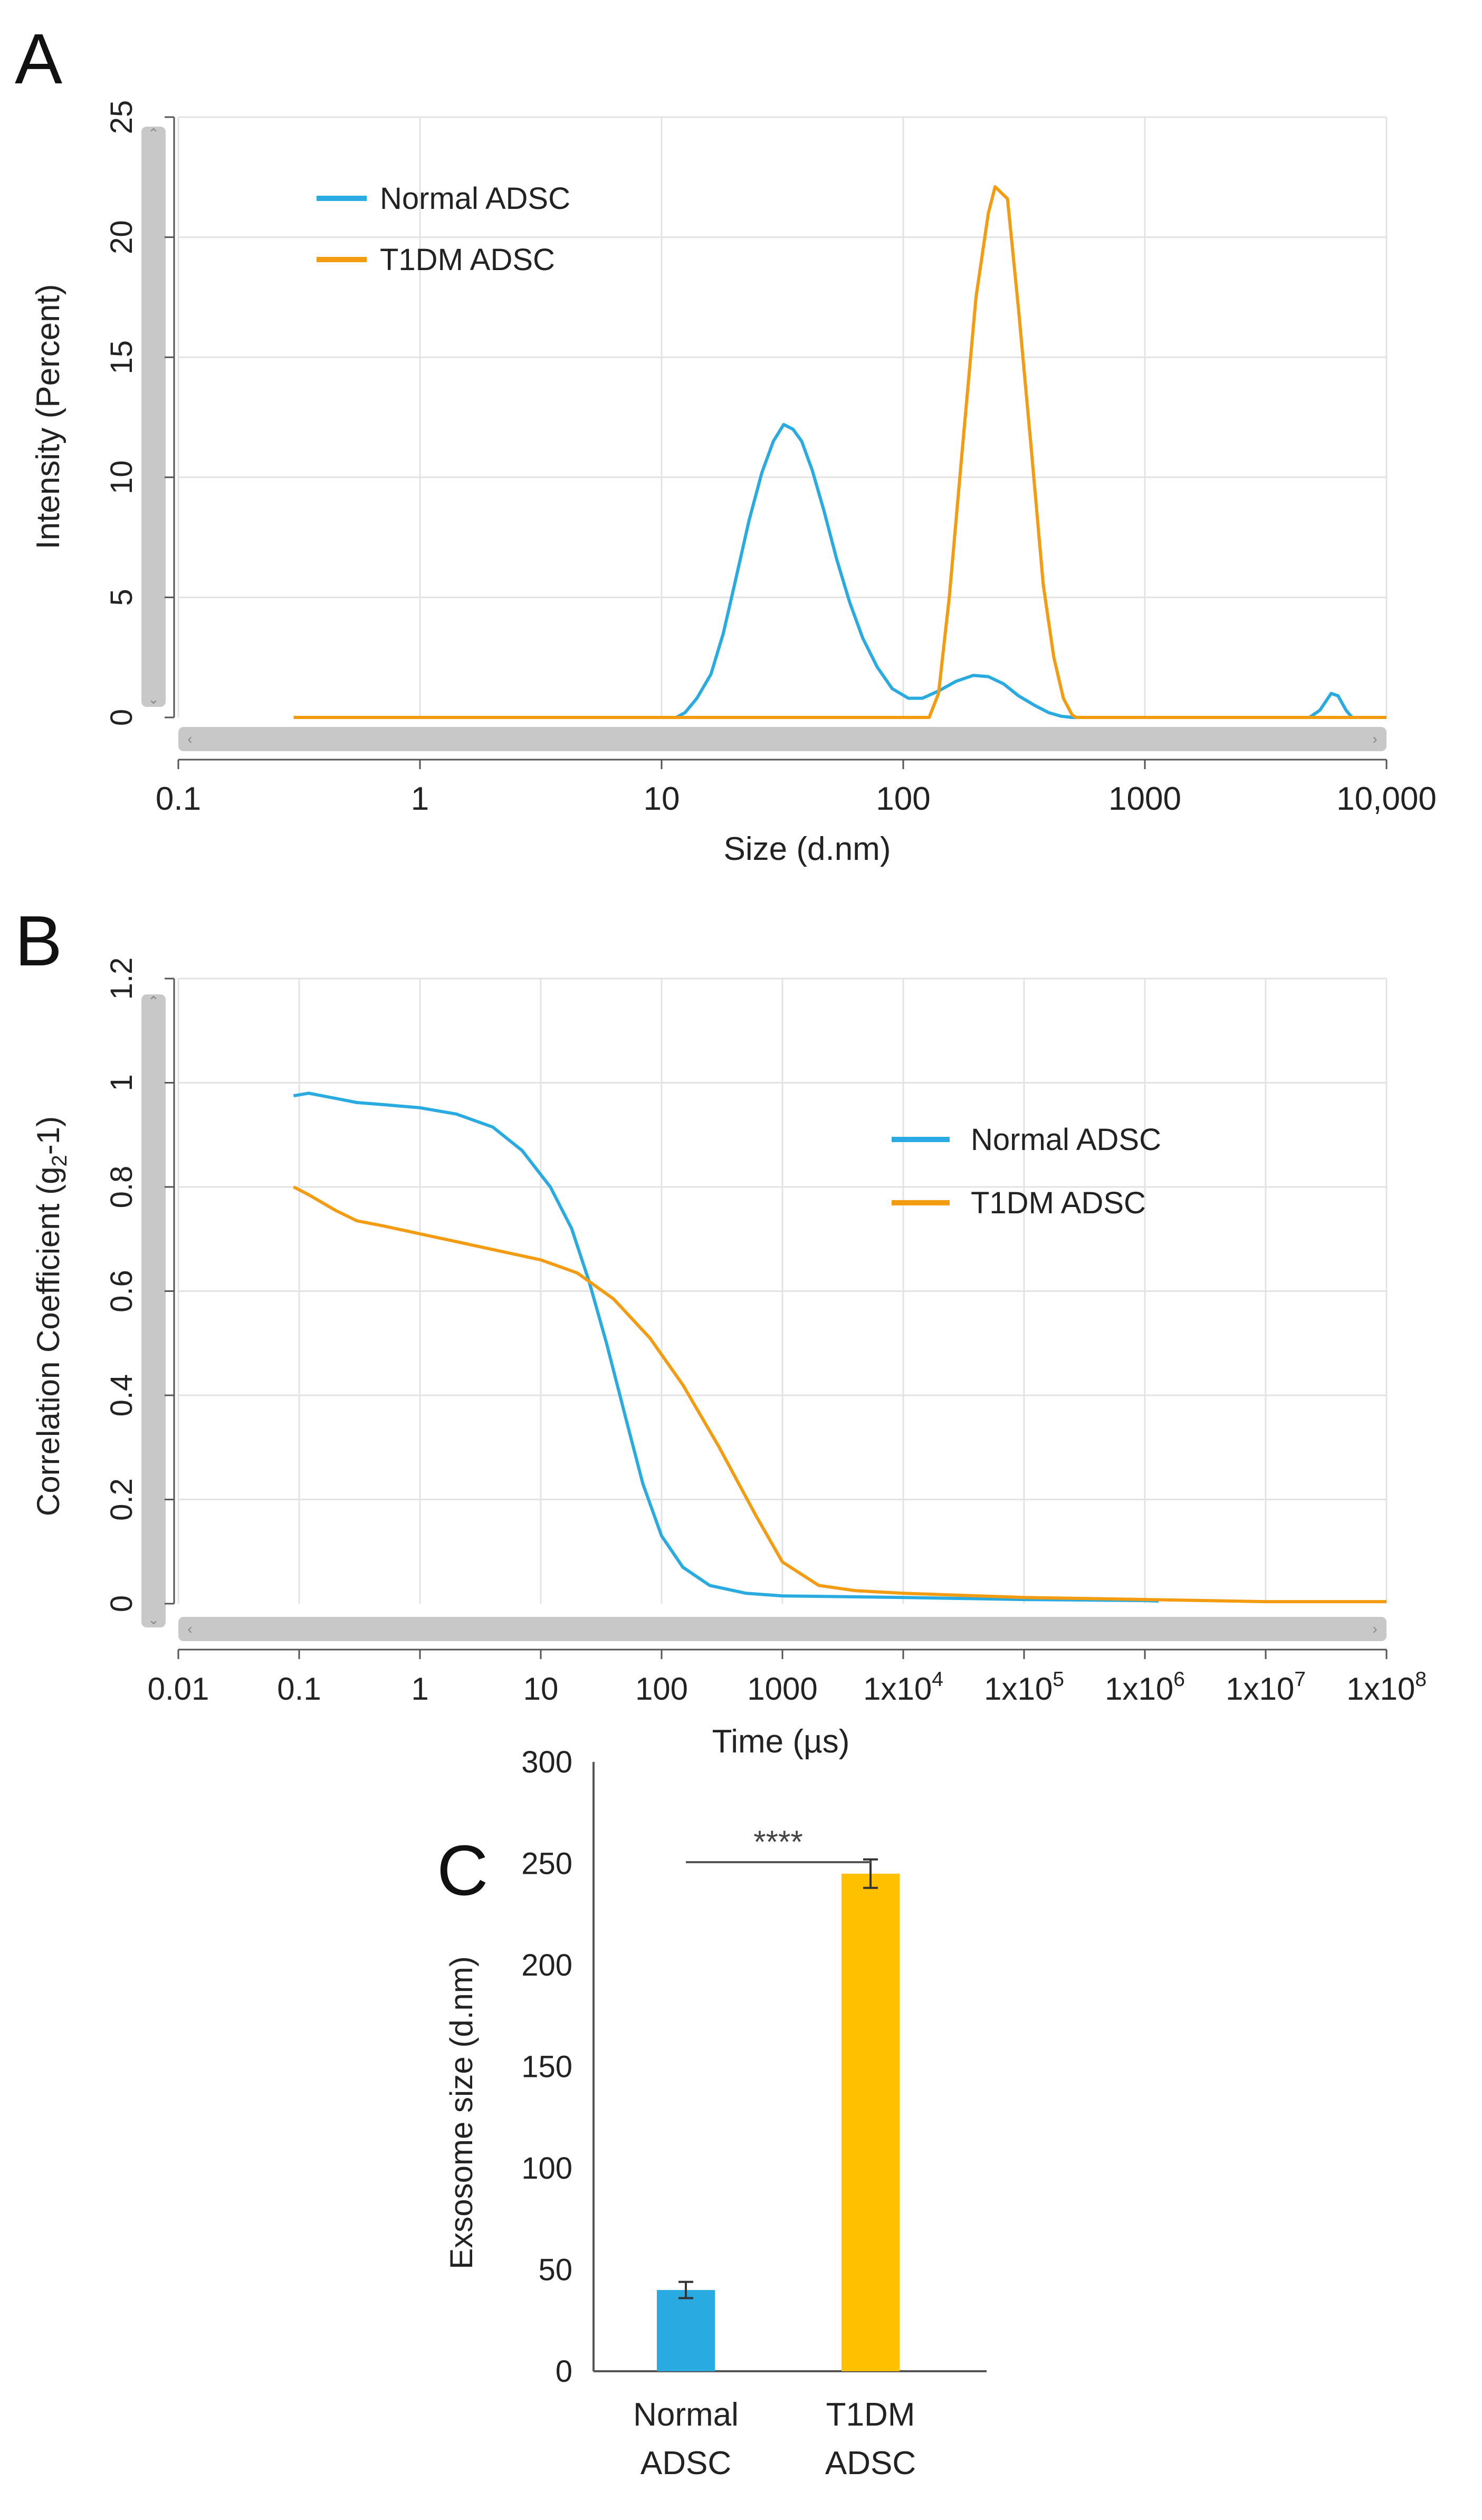 This screenshot has width=1482, height=2520. I want to click on y-tick-label: 0.2, so click(121, 1499).